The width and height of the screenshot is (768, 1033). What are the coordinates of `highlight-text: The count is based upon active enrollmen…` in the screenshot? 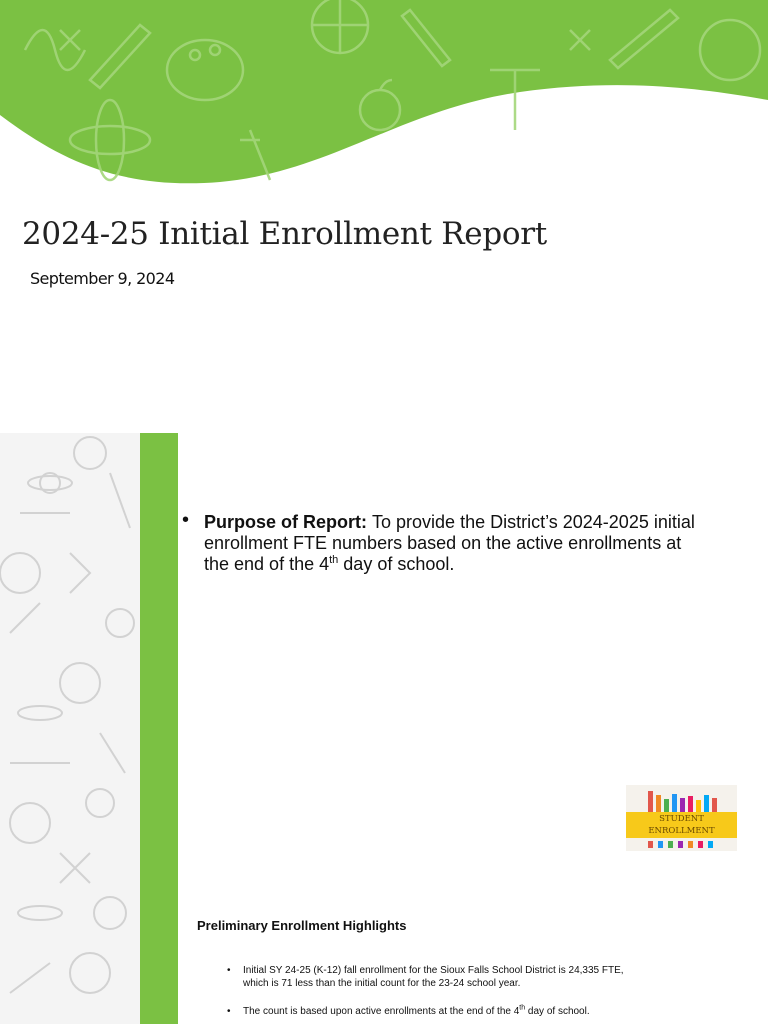 It's located at (381, 1011).